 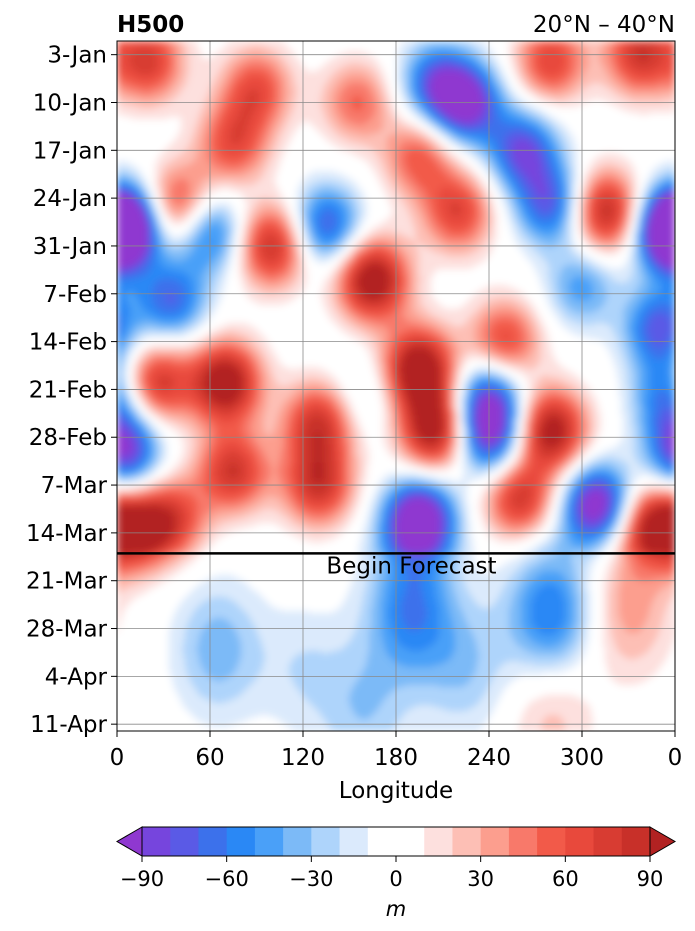 I want to click on chart-title-left: H500, so click(x=150, y=25).